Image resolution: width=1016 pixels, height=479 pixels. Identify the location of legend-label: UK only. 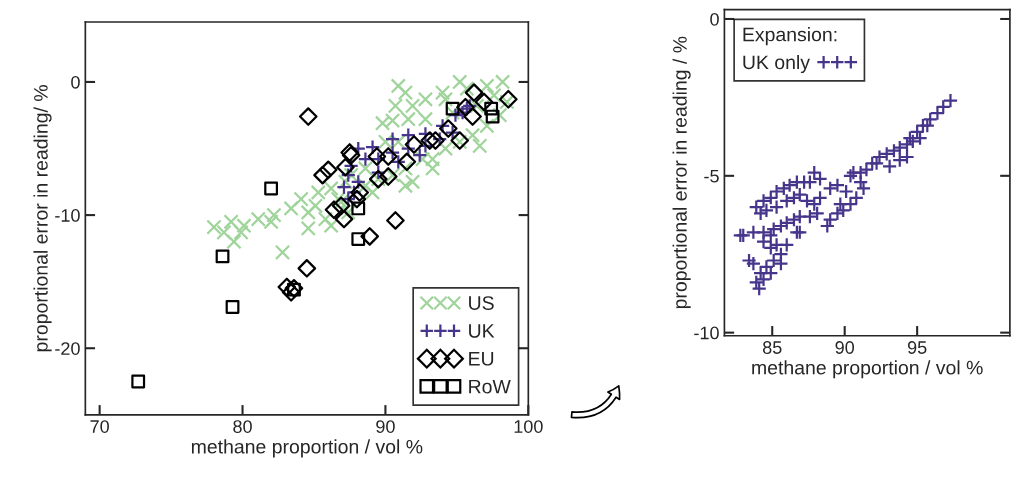
(776, 64).